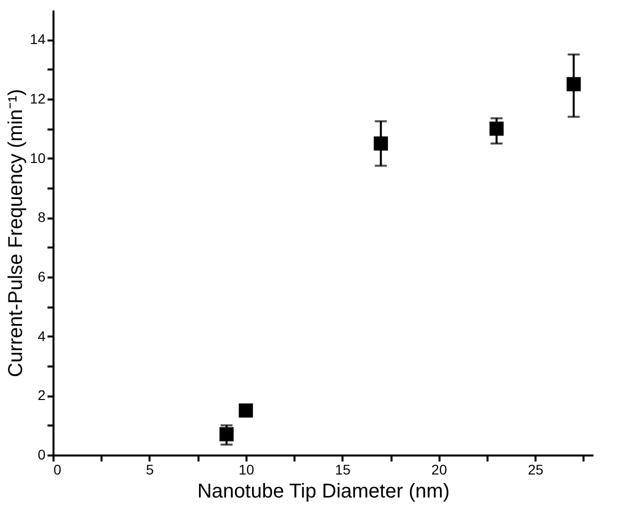  I want to click on y-tick-label: 4, so click(42, 336).